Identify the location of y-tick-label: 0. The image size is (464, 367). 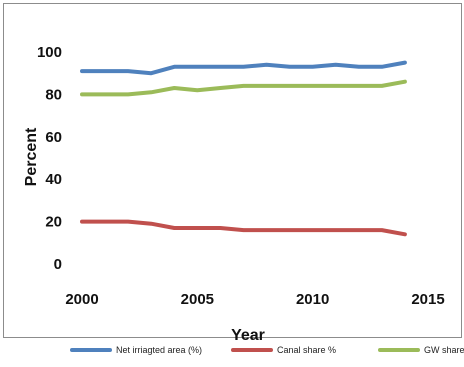
(58, 264).